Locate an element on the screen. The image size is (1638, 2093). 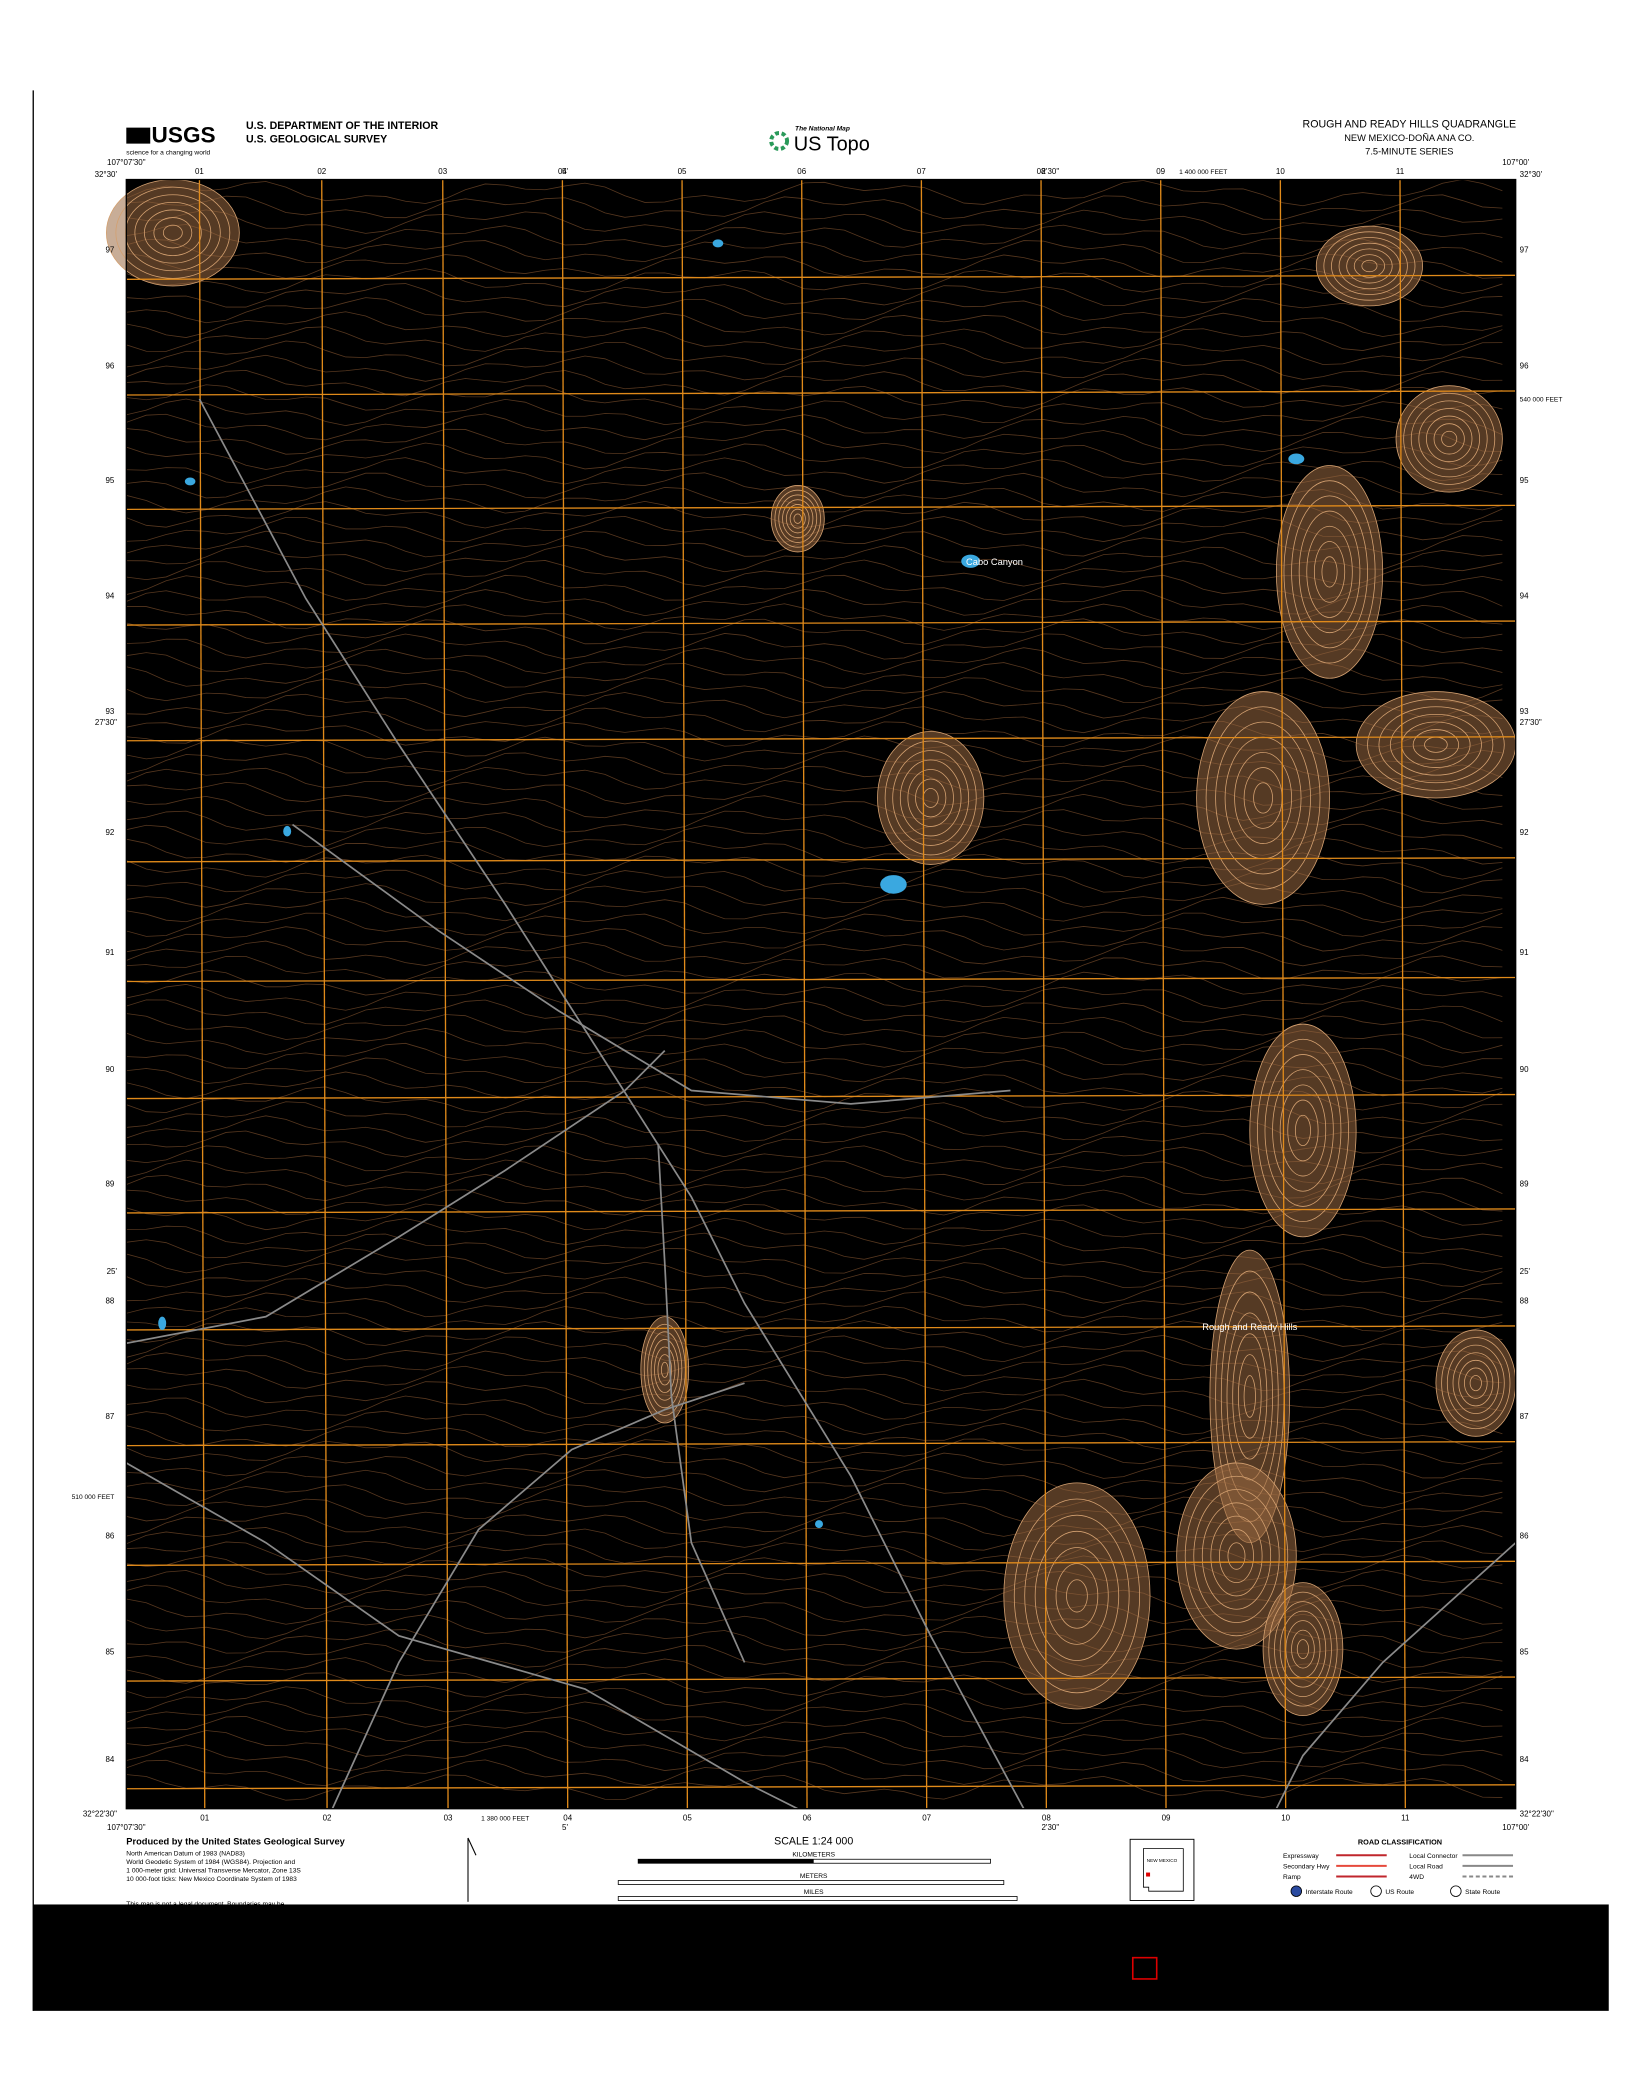
place-name: Rough and Ready Hills is located at coordinates (1249, 1327).